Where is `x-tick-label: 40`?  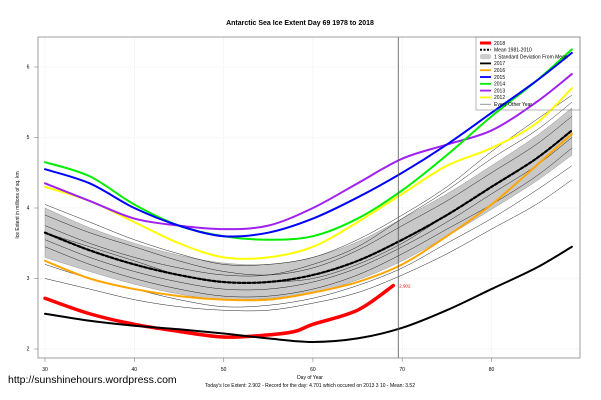
x-tick-label: 40 is located at coordinates (135, 370).